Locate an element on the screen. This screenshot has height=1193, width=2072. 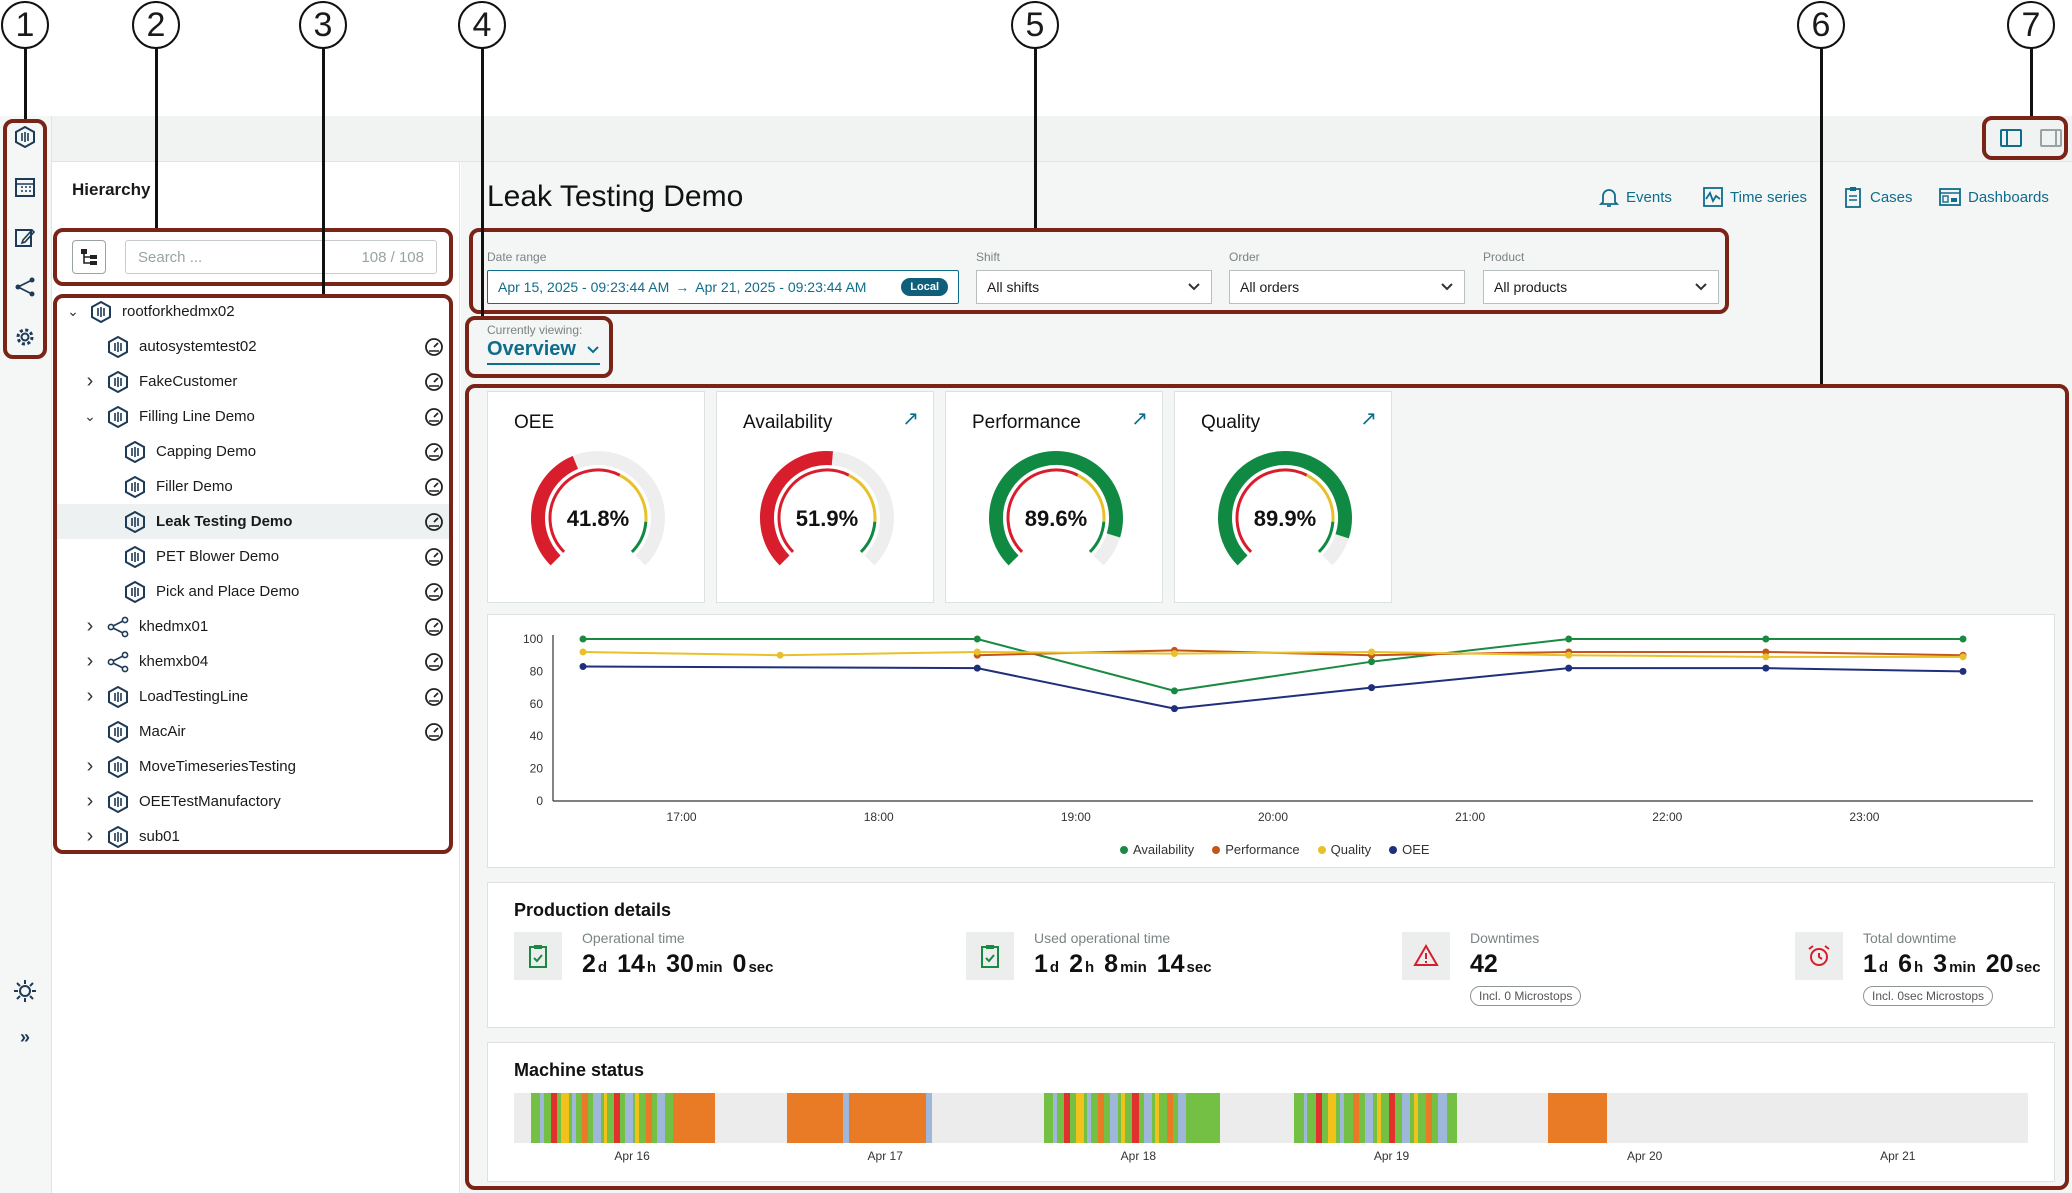
tree-item: Filler Demo is located at coordinates (254, 486).